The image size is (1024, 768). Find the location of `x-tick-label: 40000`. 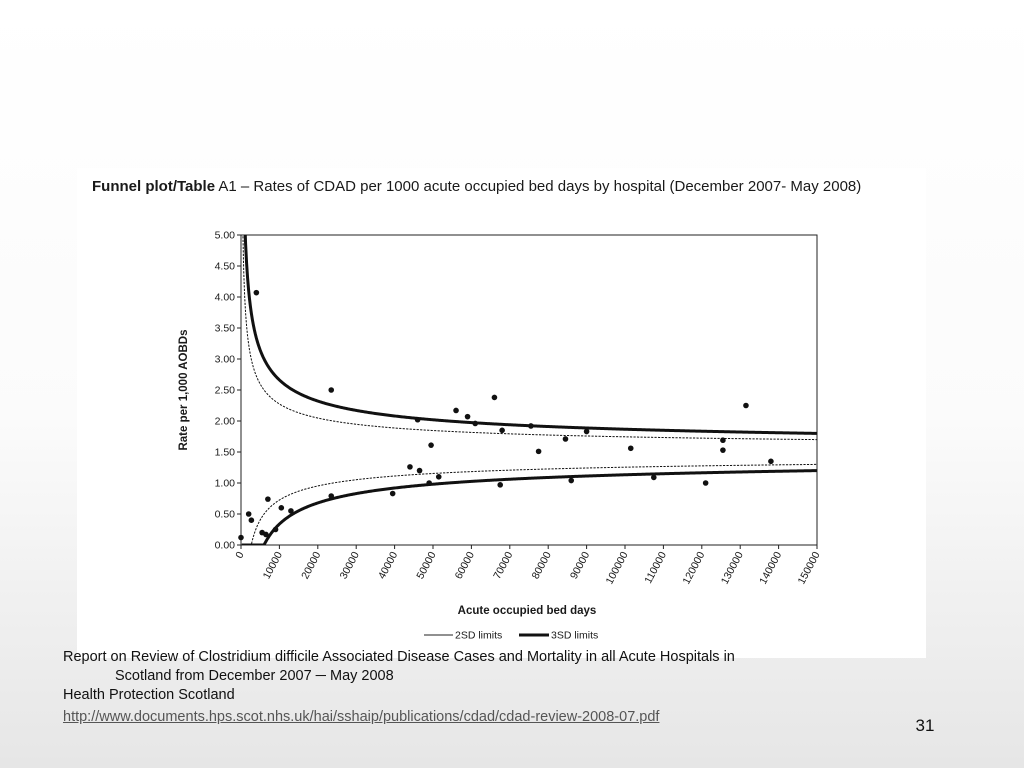

x-tick-label: 40000 is located at coordinates (388, 566).